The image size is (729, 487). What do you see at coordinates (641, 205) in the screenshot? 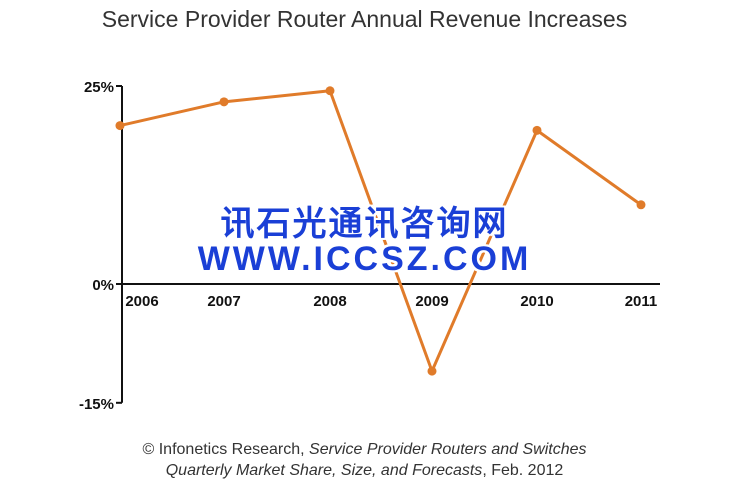
I see `data-point-2011` at bounding box center [641, 205].